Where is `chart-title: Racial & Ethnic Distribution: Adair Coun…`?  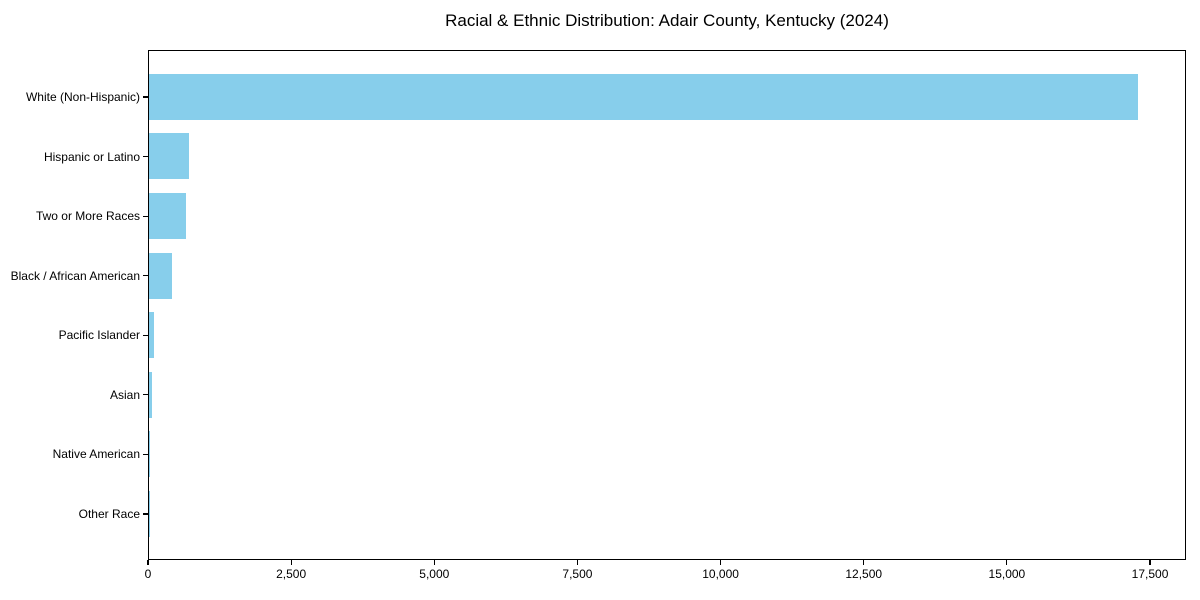 chart-title: Racial & Ethnic Distribution: Adair Coun… is located at coordinates (667, 20).